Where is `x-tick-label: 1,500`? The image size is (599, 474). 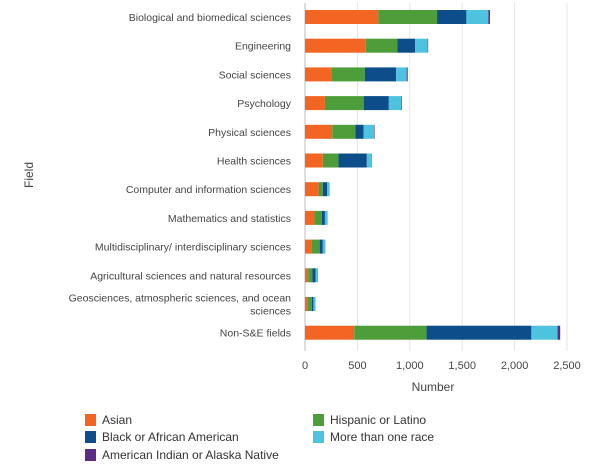 x-tick-label: 1,500 is located at coordinates (462, 366).